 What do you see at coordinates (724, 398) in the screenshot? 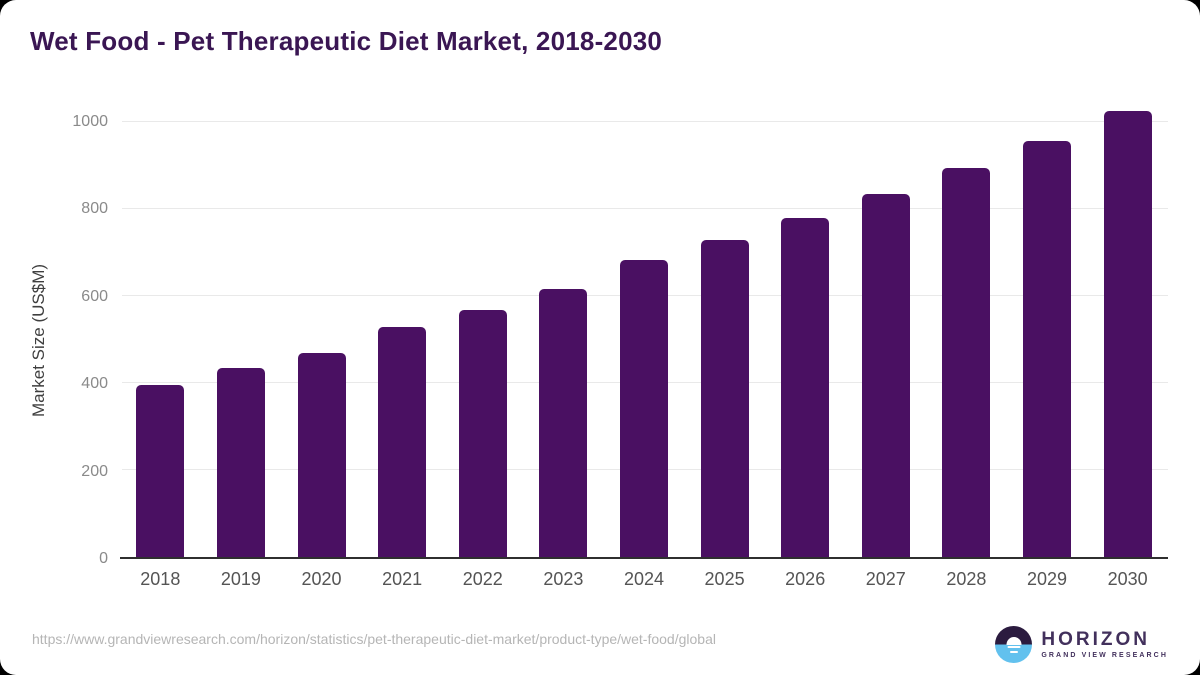
I see `bar-2025` at bounding box center [724, 398].